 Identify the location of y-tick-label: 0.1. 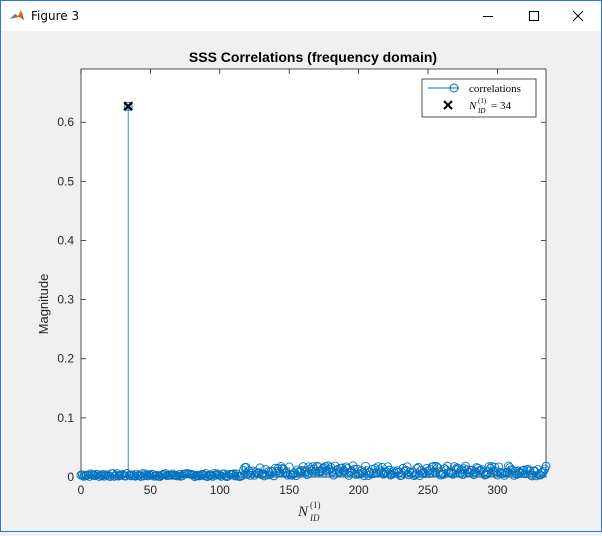
(65, 418).